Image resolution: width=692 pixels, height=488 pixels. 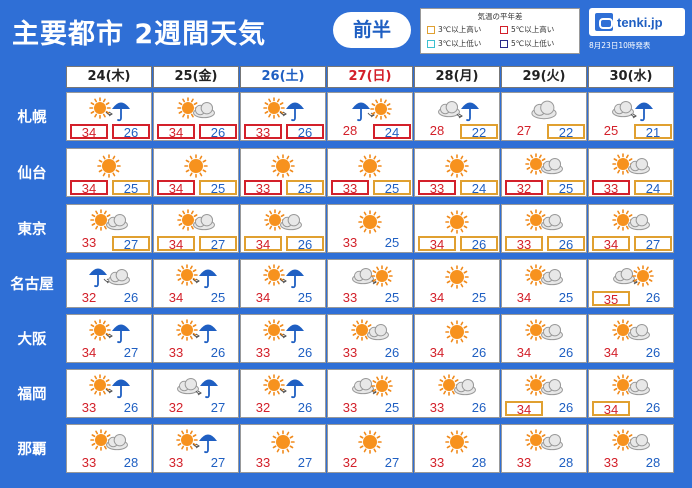 What do you see at coordinates (32, 450) in the screenshot?
I see `city-name: 那覇` at bounding box center [32, 450].